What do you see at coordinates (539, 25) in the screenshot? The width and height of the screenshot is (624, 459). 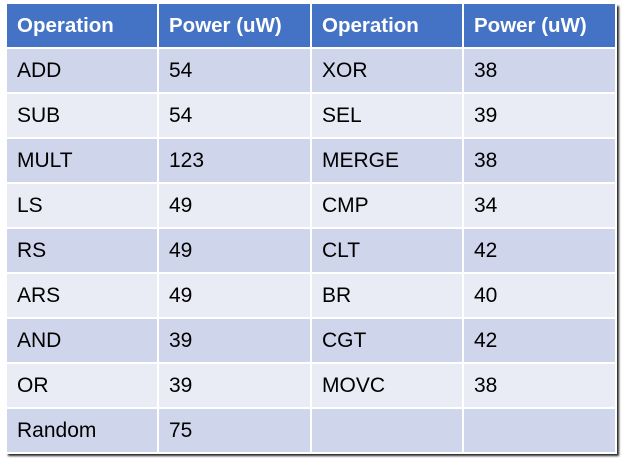 I see `header-power-2: Power (uW)` at bounding box center [539, 25].